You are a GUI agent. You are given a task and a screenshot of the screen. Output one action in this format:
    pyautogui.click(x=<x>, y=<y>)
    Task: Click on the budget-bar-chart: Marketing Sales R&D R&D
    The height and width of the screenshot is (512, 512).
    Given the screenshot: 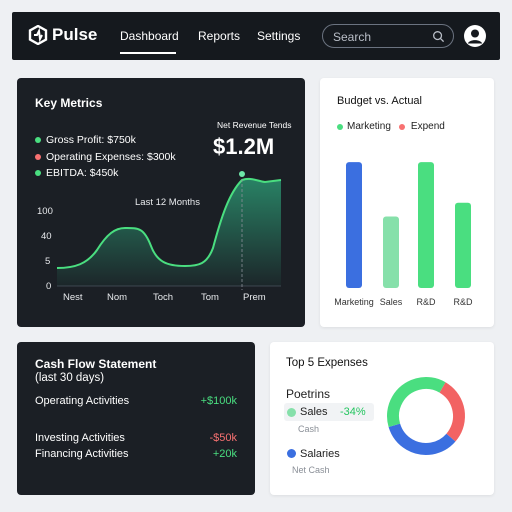 What is the action you would take?
    pyautogui.click(x=403, y=234)
    